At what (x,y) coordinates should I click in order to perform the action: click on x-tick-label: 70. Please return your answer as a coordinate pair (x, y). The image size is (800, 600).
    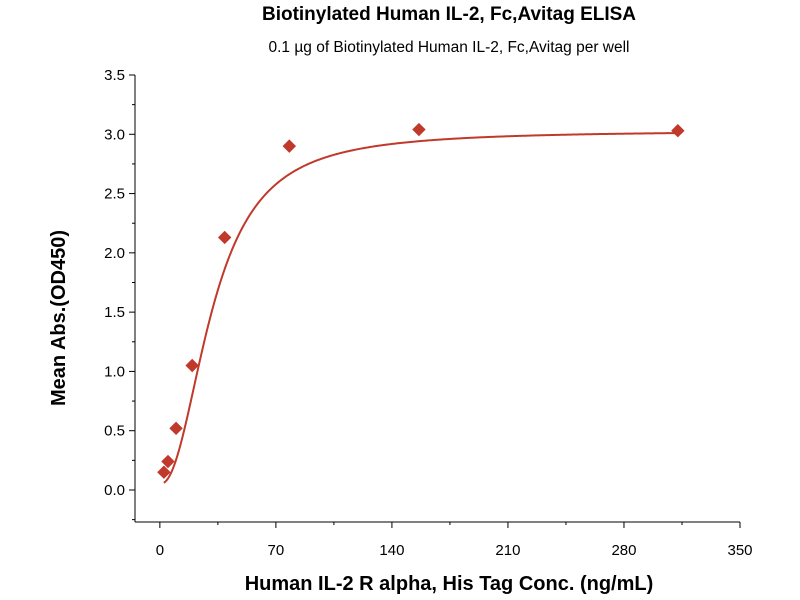
    Looking at the image, I should click on (276, 550).